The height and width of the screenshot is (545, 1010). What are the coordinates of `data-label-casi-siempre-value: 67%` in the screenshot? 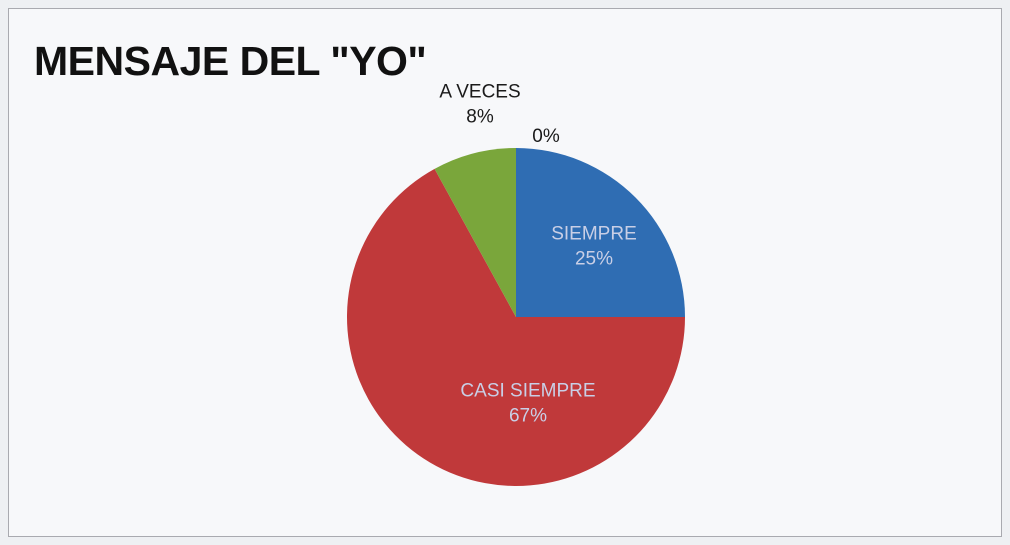 It's located at (528, 416).